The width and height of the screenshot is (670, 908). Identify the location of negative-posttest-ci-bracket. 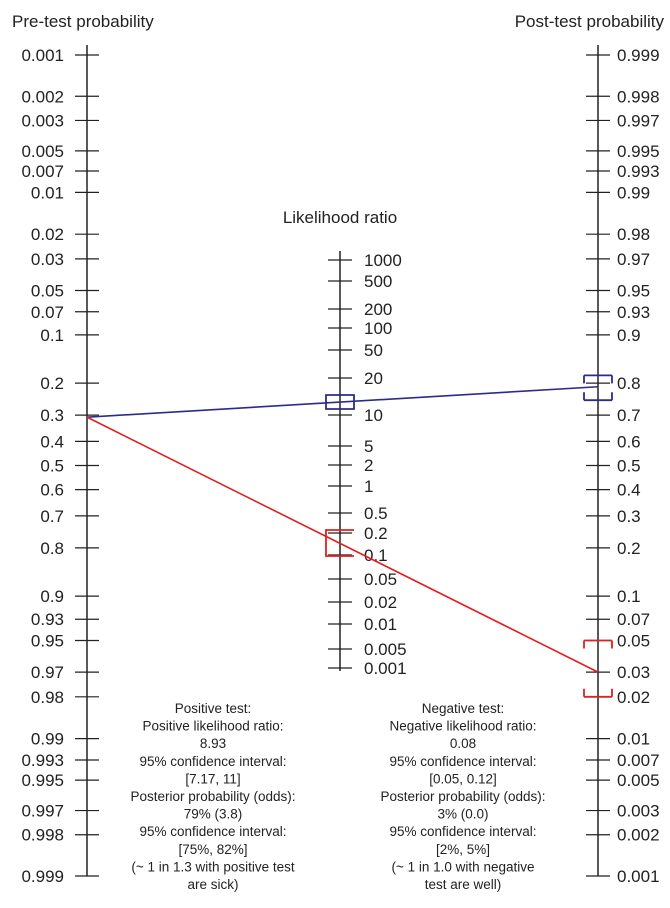
(598, 668).